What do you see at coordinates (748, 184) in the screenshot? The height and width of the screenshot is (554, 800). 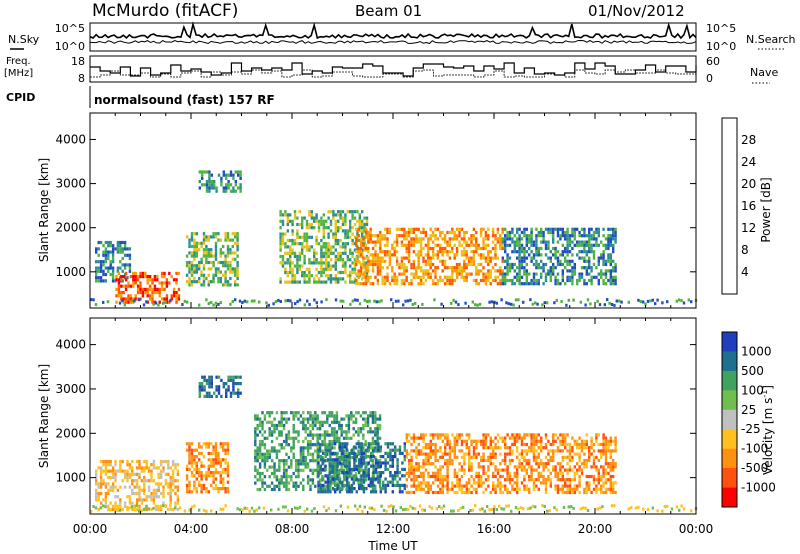 I see `colorbar-tick-label: 20` at bounding box center [748, 184].